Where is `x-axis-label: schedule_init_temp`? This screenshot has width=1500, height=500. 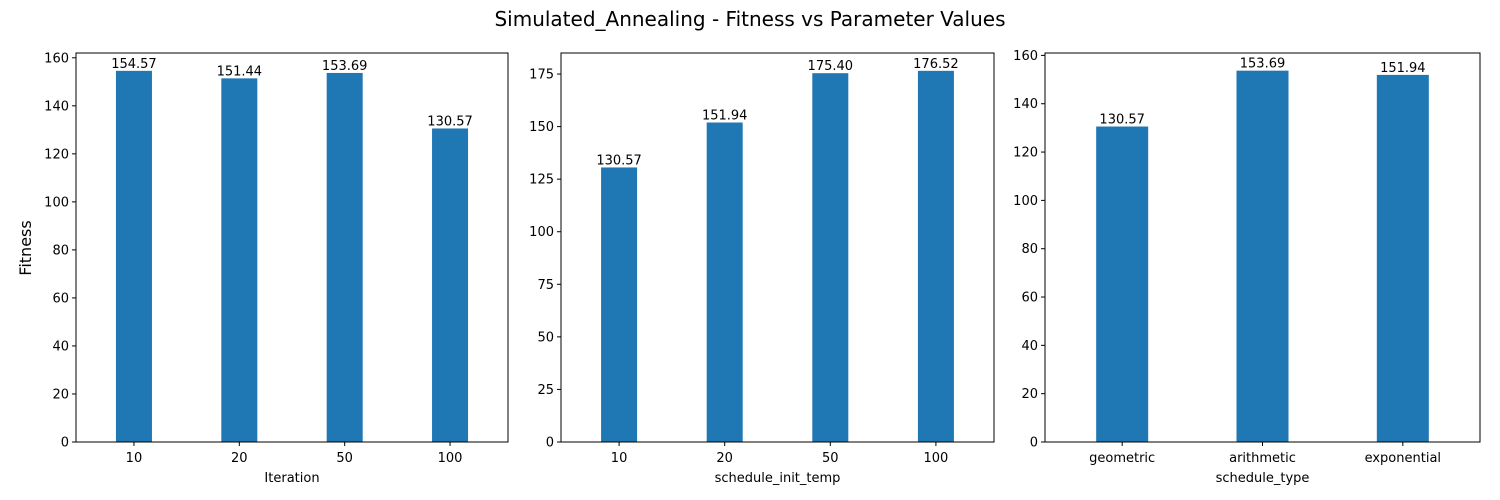 x-axis-label: schedule_init_temp is located at coordinates (778, 478).